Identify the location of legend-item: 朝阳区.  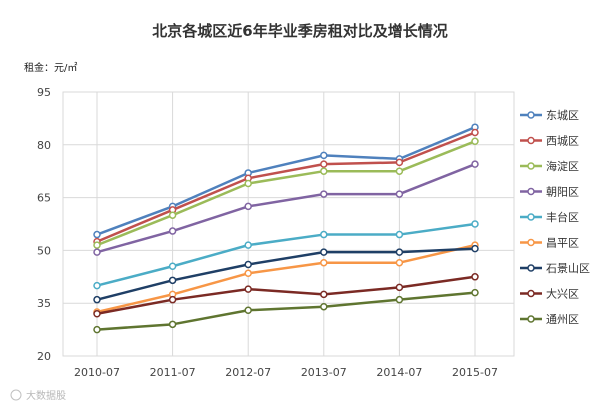
(549, 192).